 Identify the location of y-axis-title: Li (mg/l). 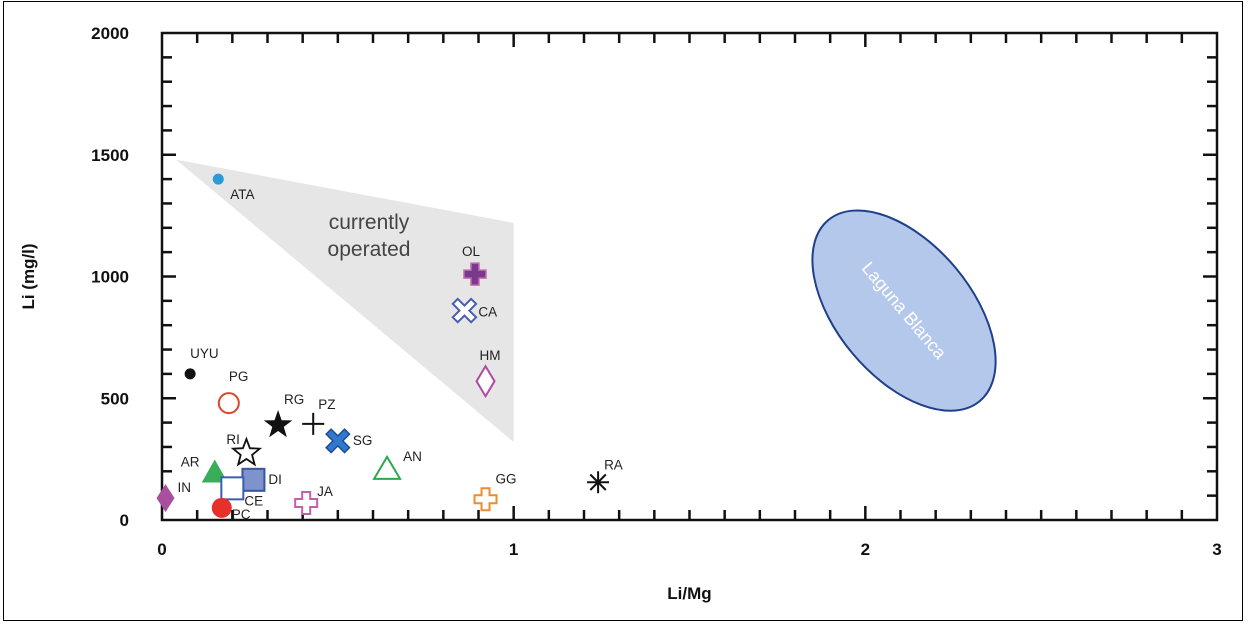
(28, 276).